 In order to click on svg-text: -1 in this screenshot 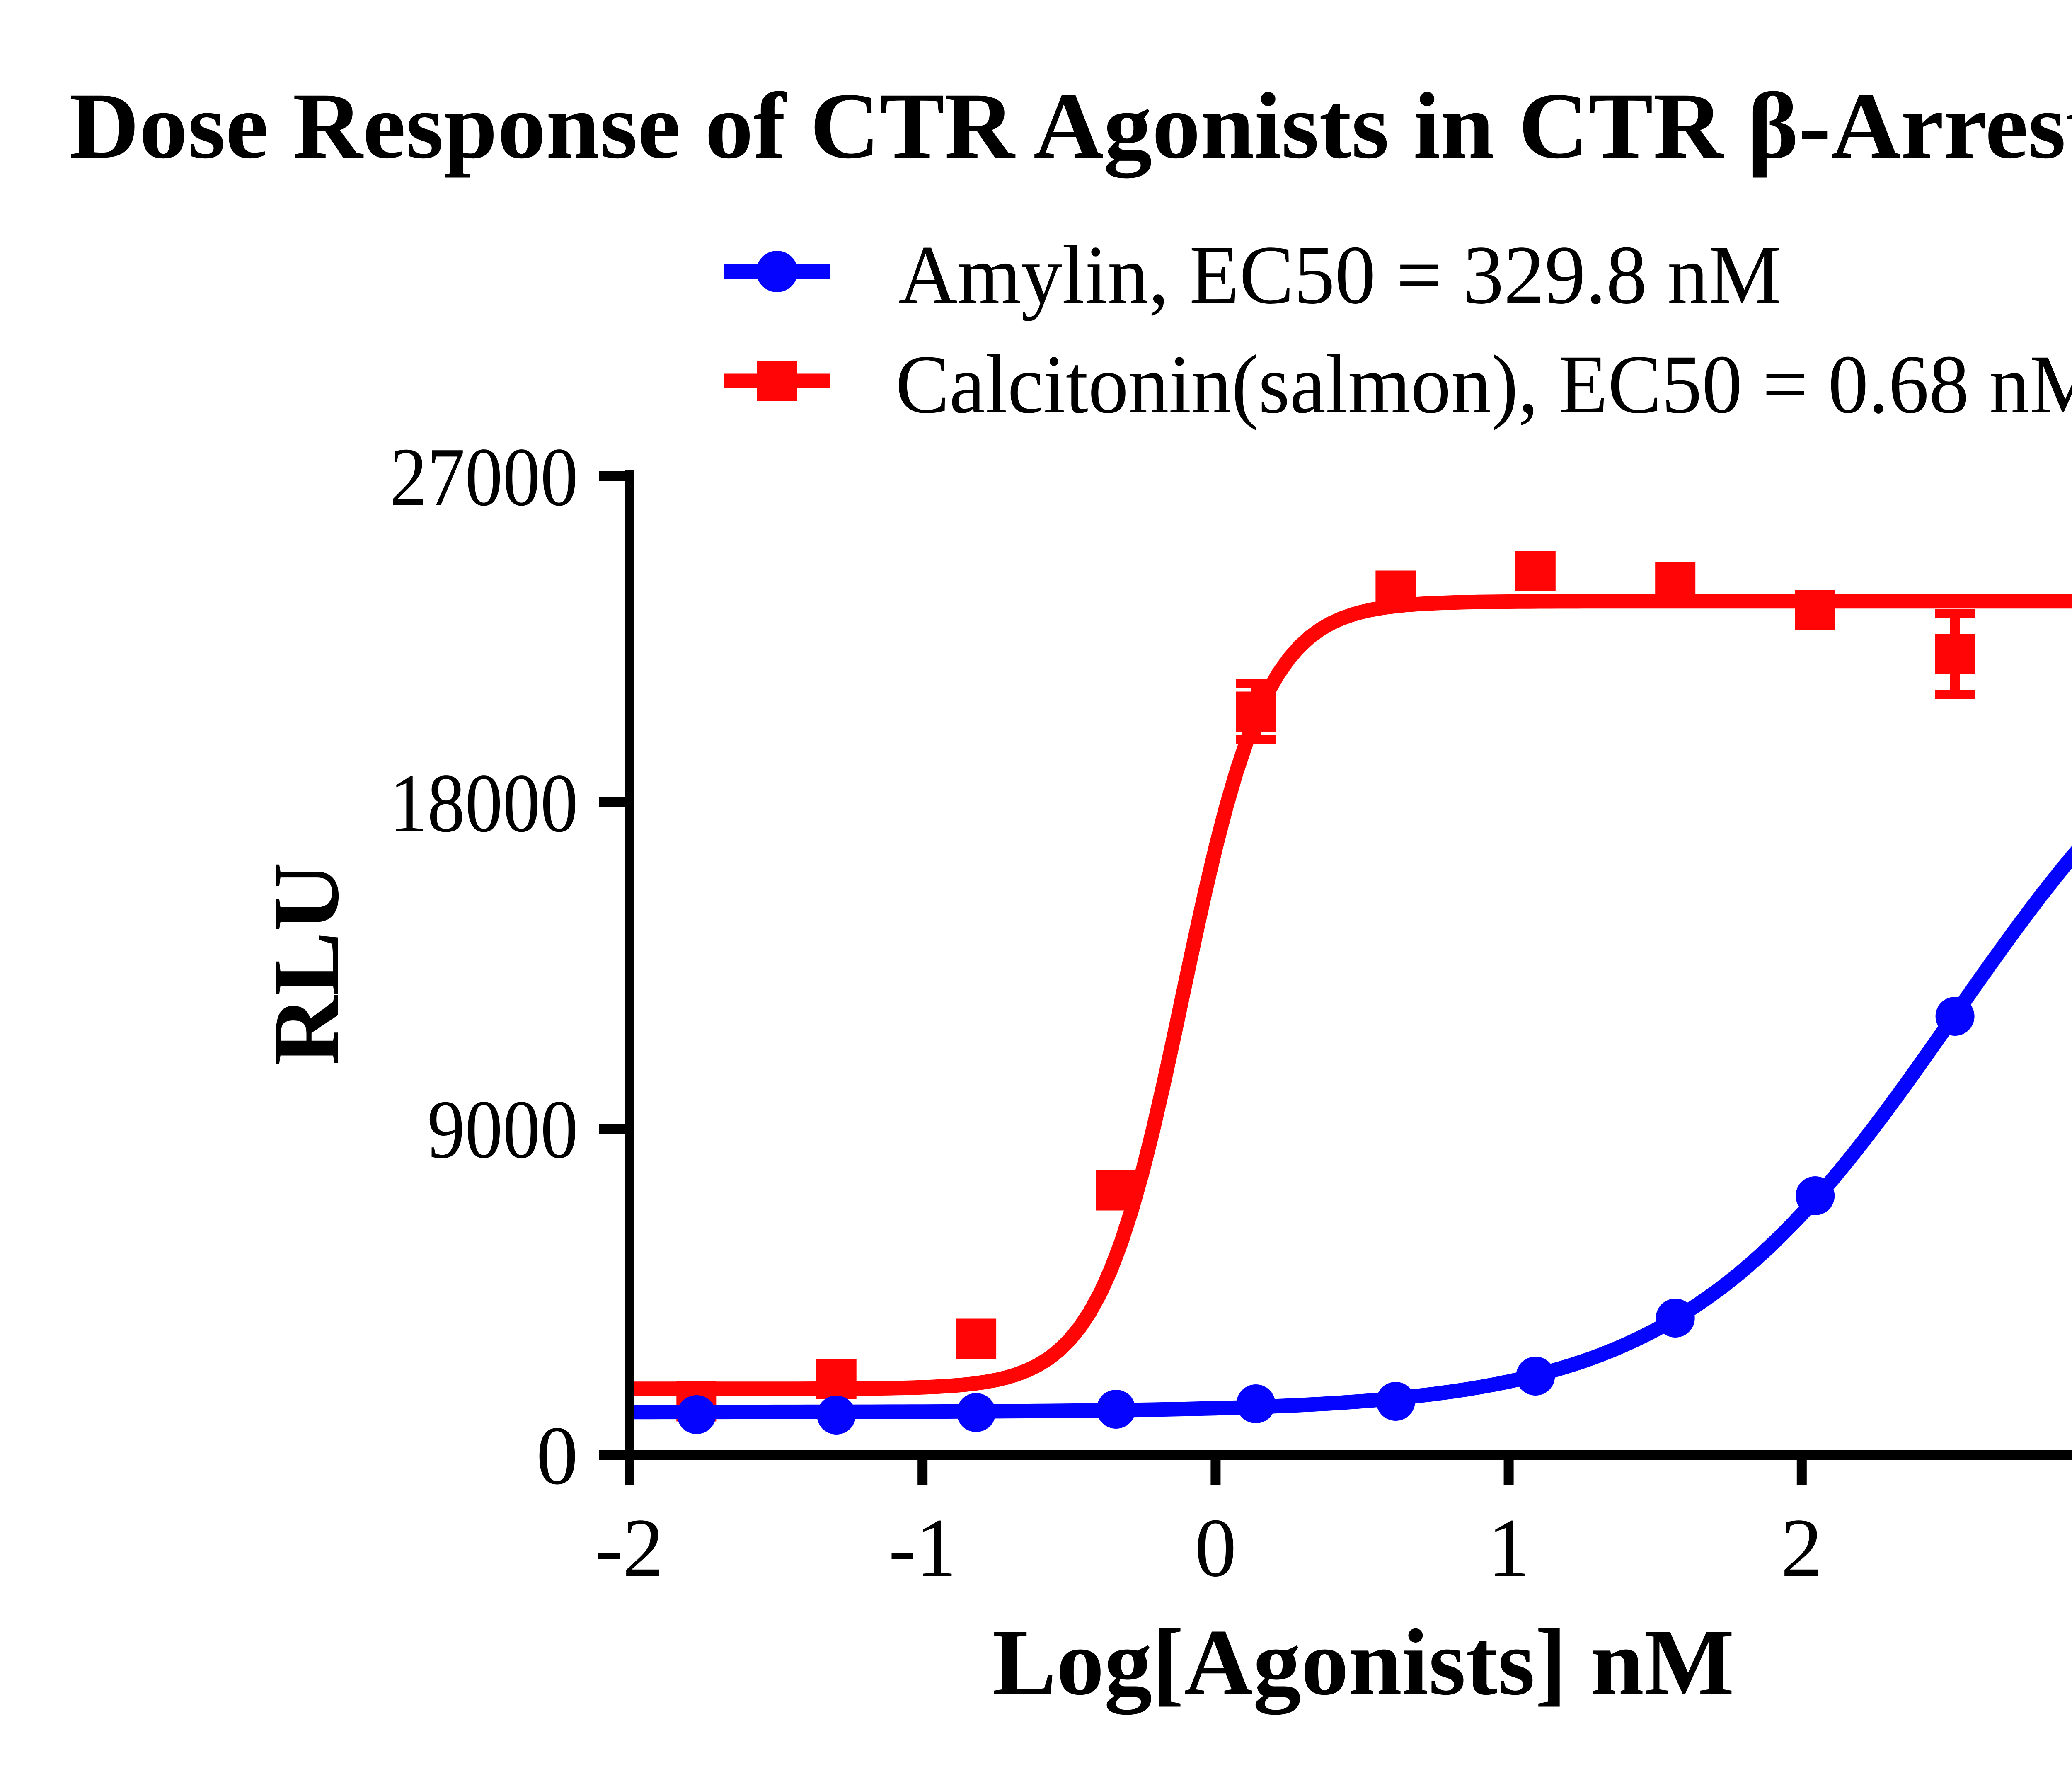, I will do `click(922, 1547)`.